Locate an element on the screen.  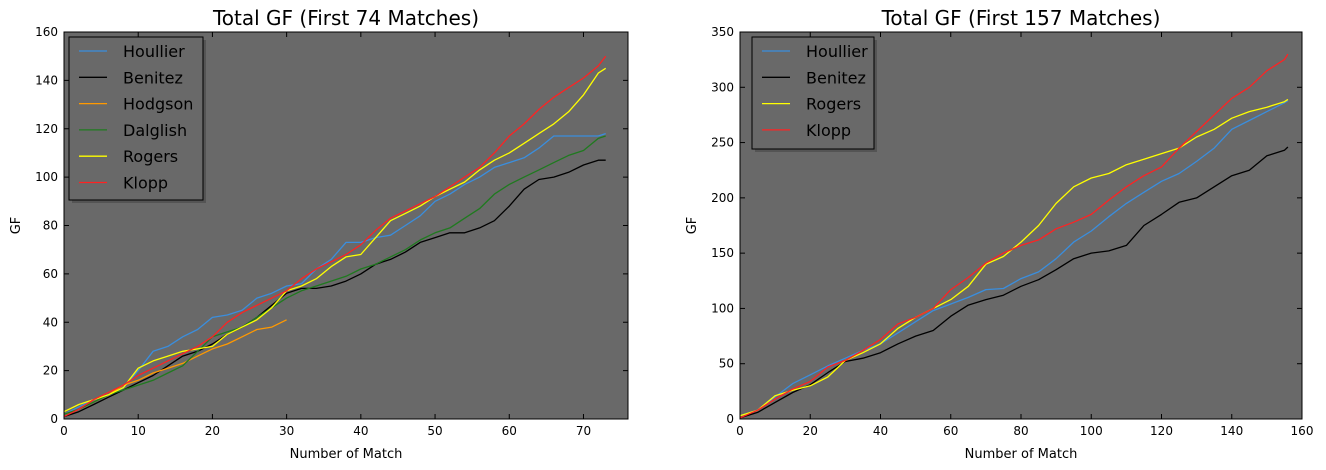
y-tick-label: 140 is located at coordinates (46, 80).